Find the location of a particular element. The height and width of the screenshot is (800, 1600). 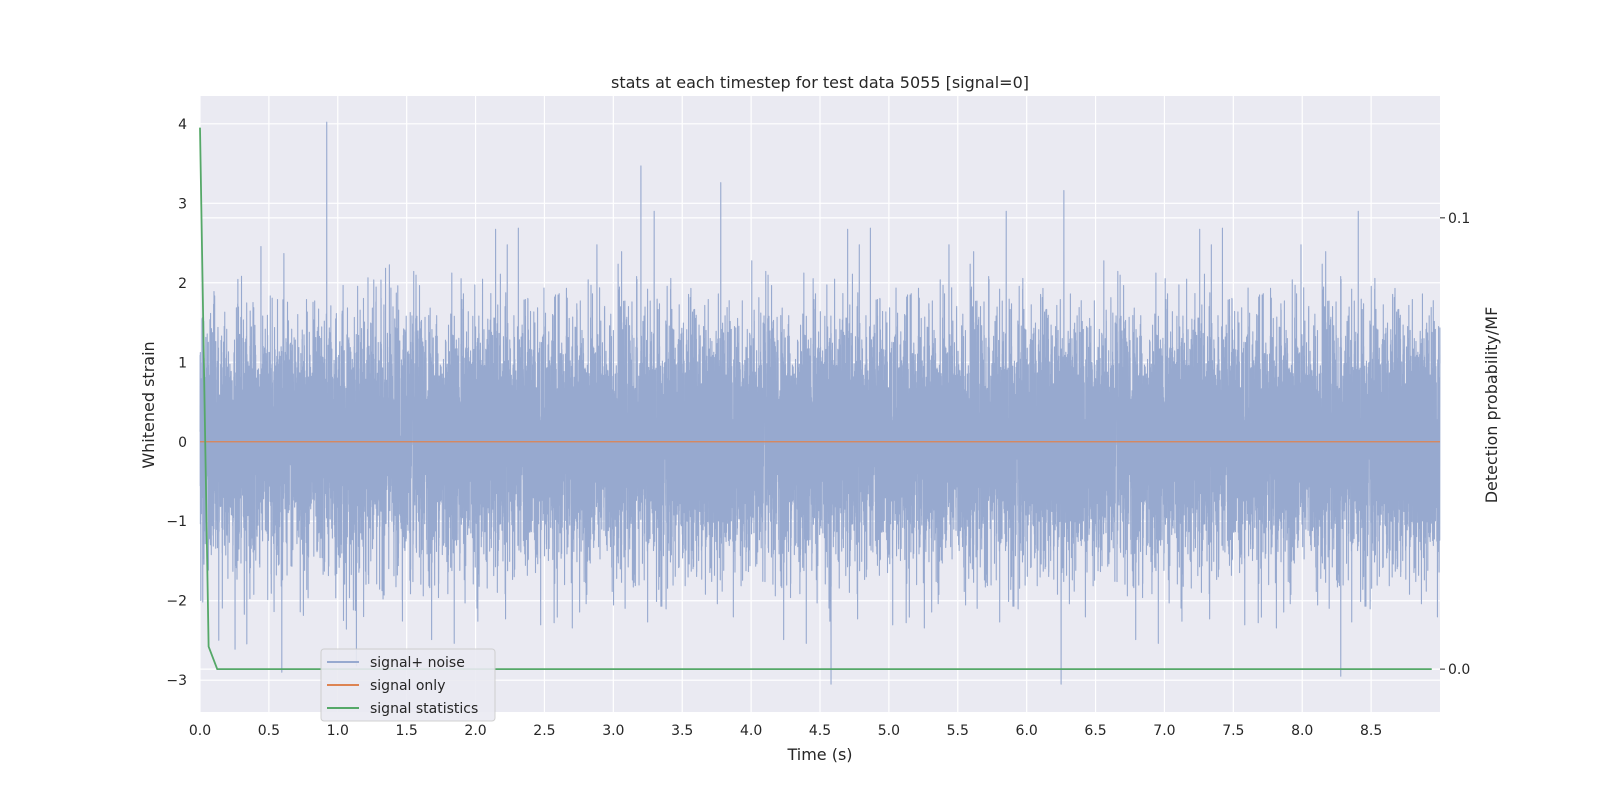

y-axis-left: 4 3 2 1 0 −1 −2 −3 is located at coordinates (176, 403).